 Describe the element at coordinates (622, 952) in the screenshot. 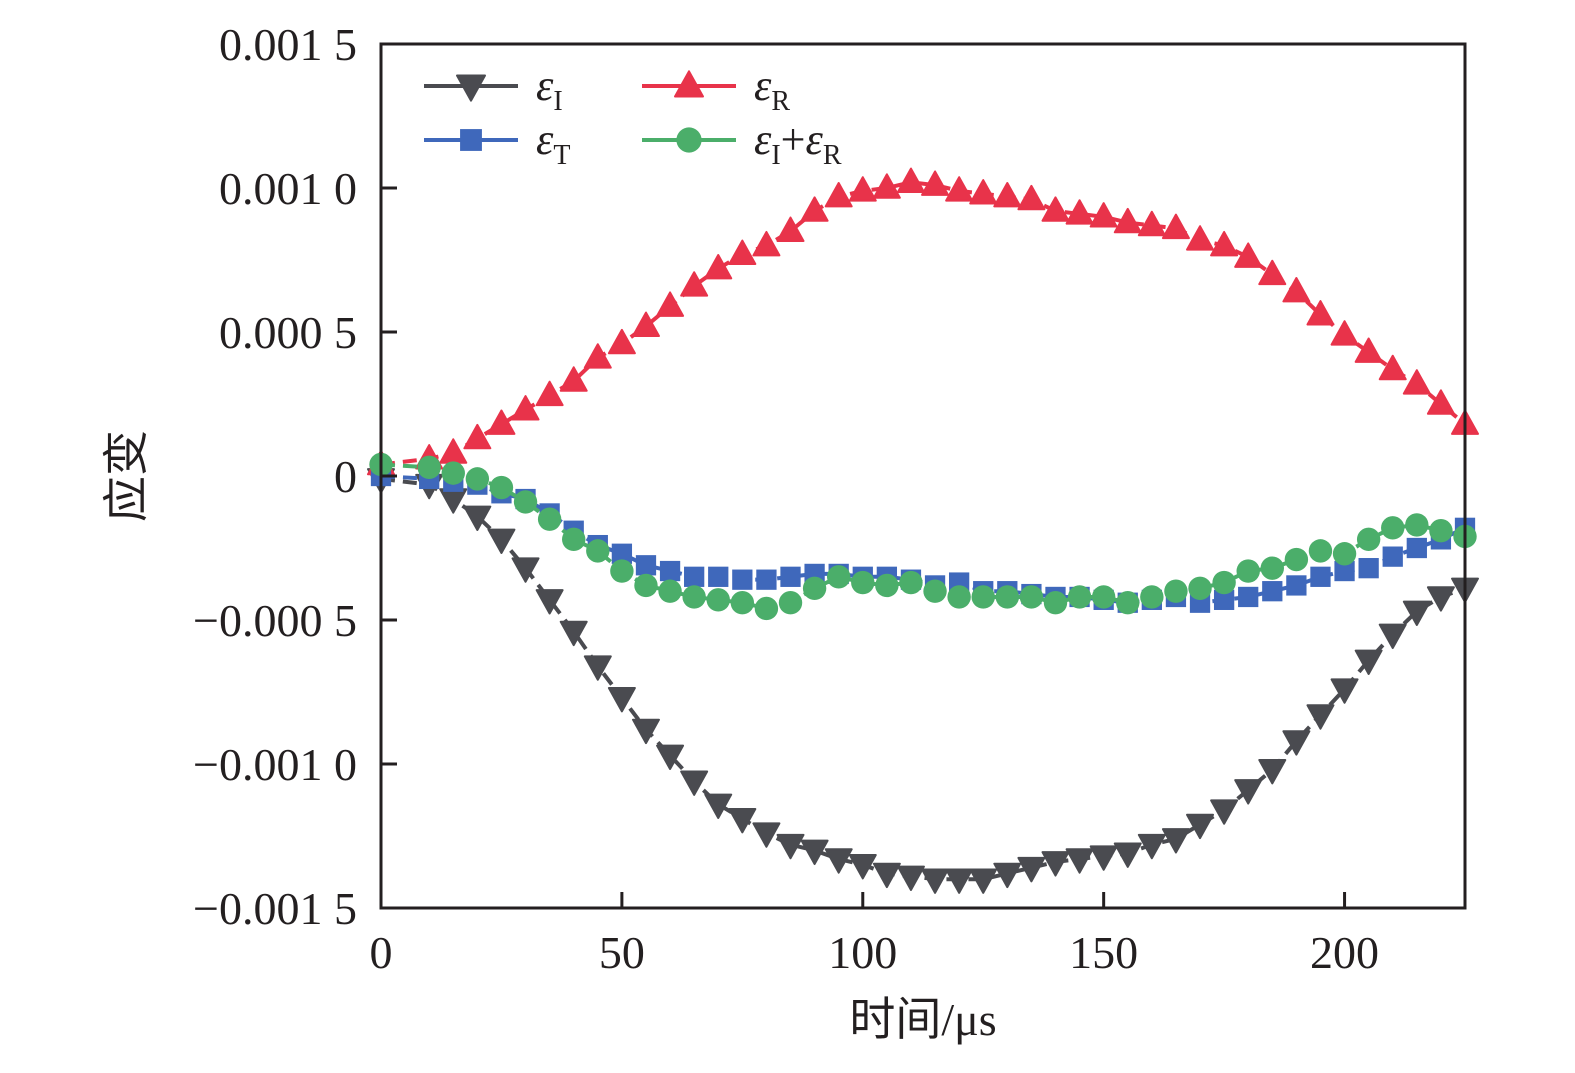

I see `x-tick-label: 50` at that location.